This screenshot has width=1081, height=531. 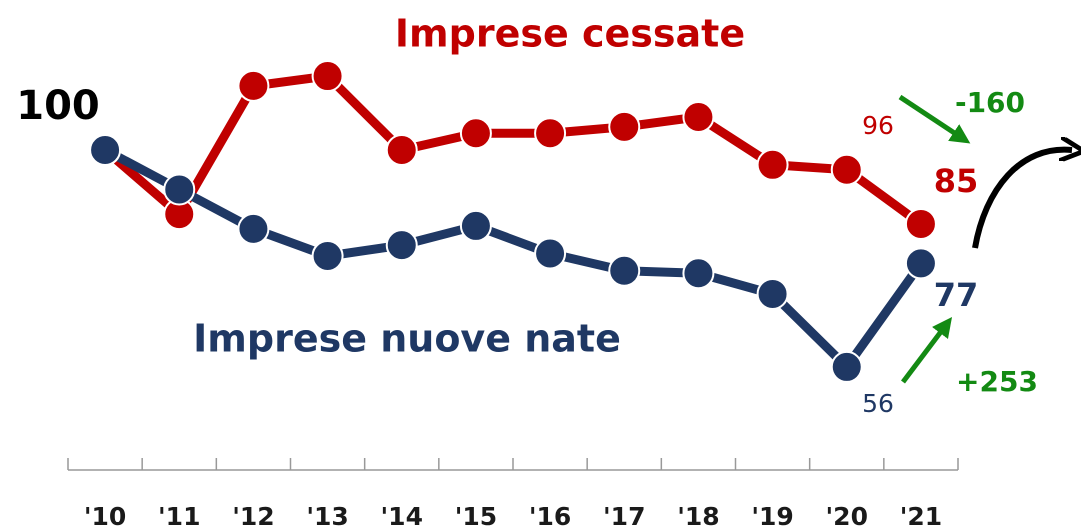 What do you see at coordinates (997, 381) in the screenshot?
I see `annotation: +253` at bounding box center [997, 381].